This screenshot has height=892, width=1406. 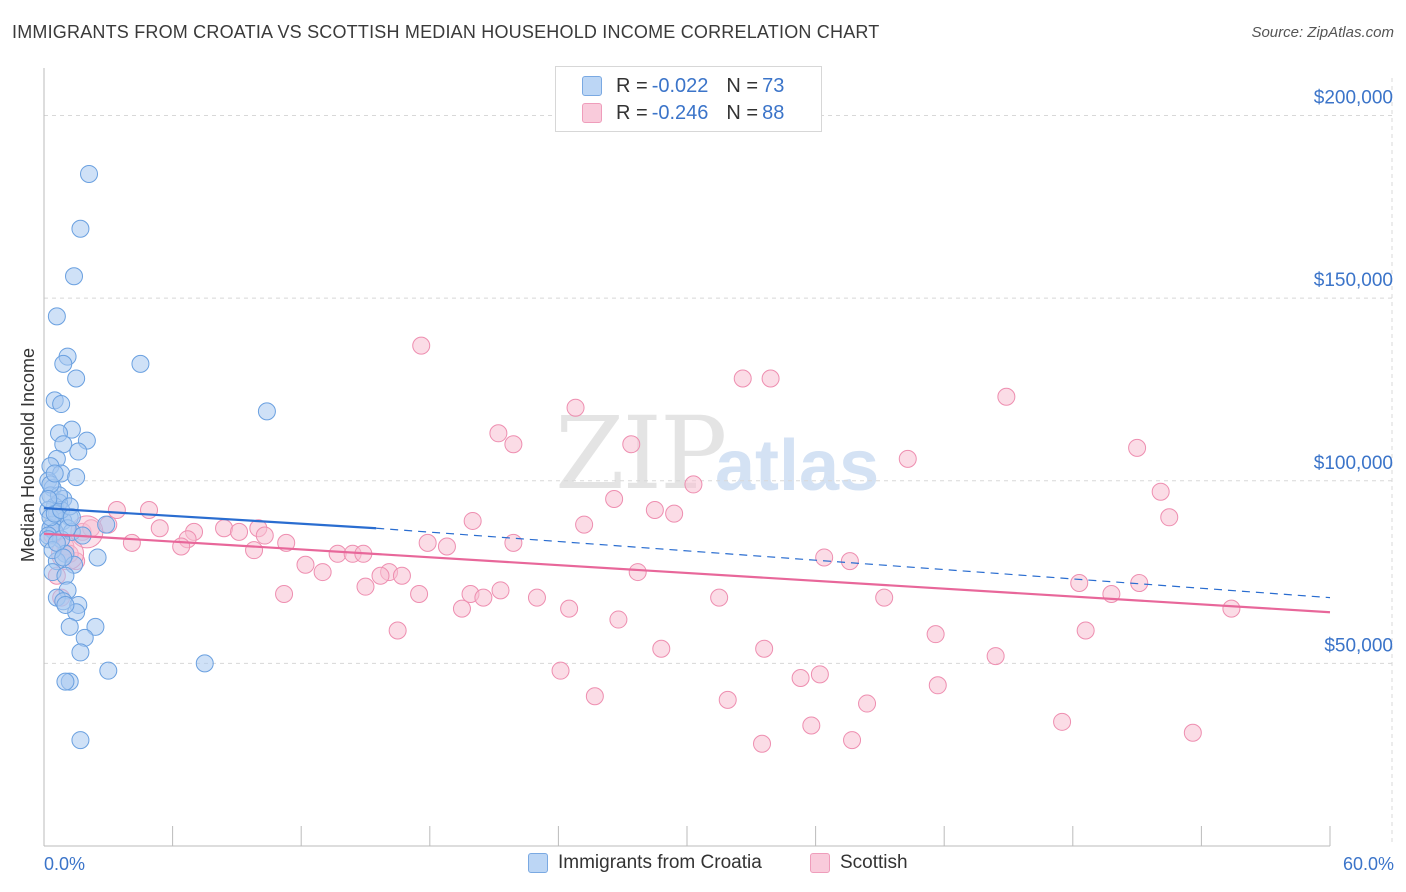 I want to click on y-tick-label: $200,000, so click(x=1353, y=98).